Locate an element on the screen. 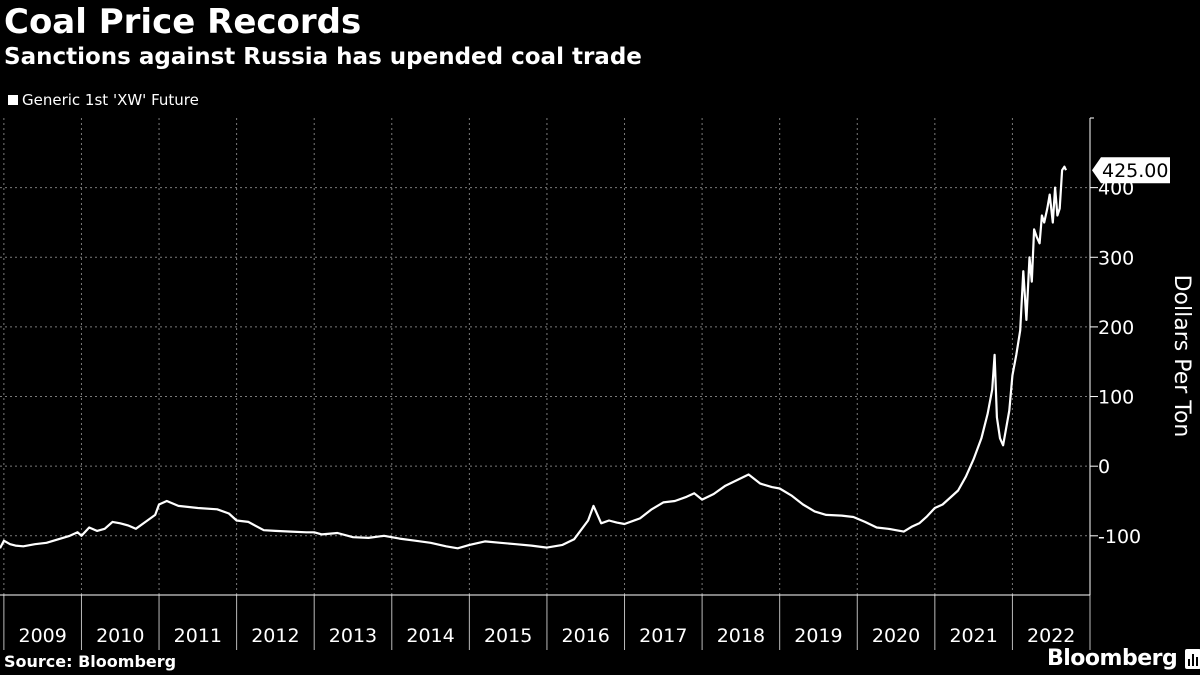  chart-icon is located at coordinates (1192, 658).